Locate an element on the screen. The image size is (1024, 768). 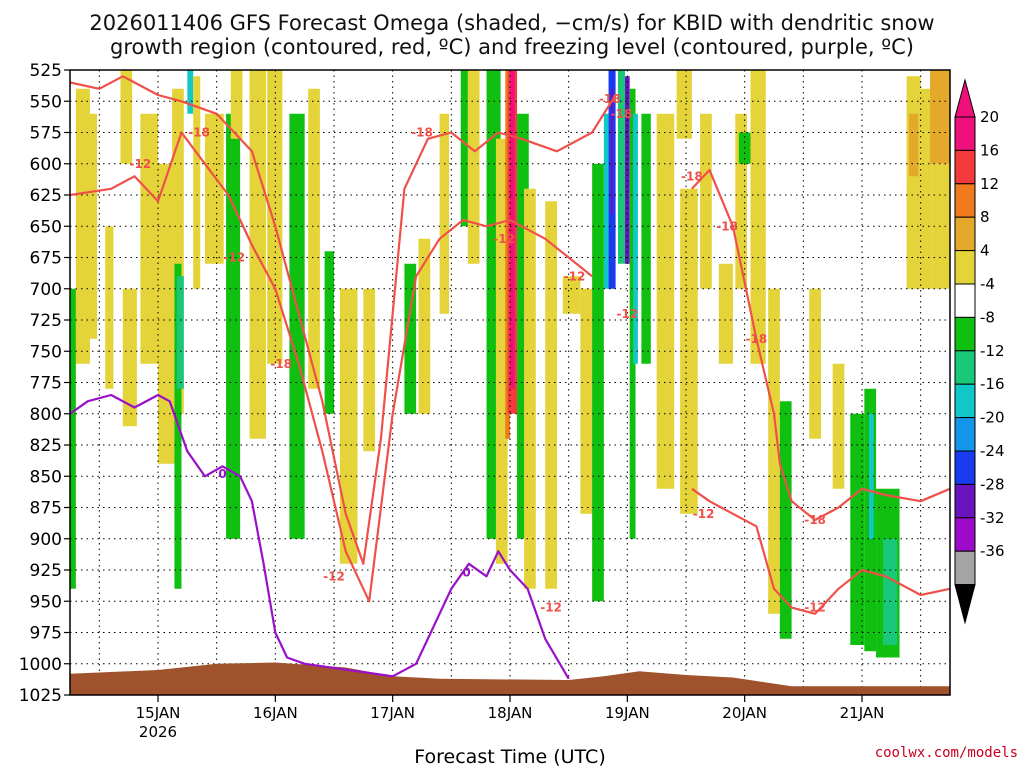
colorbar-label: -36 is located at coordinates (992, 551).